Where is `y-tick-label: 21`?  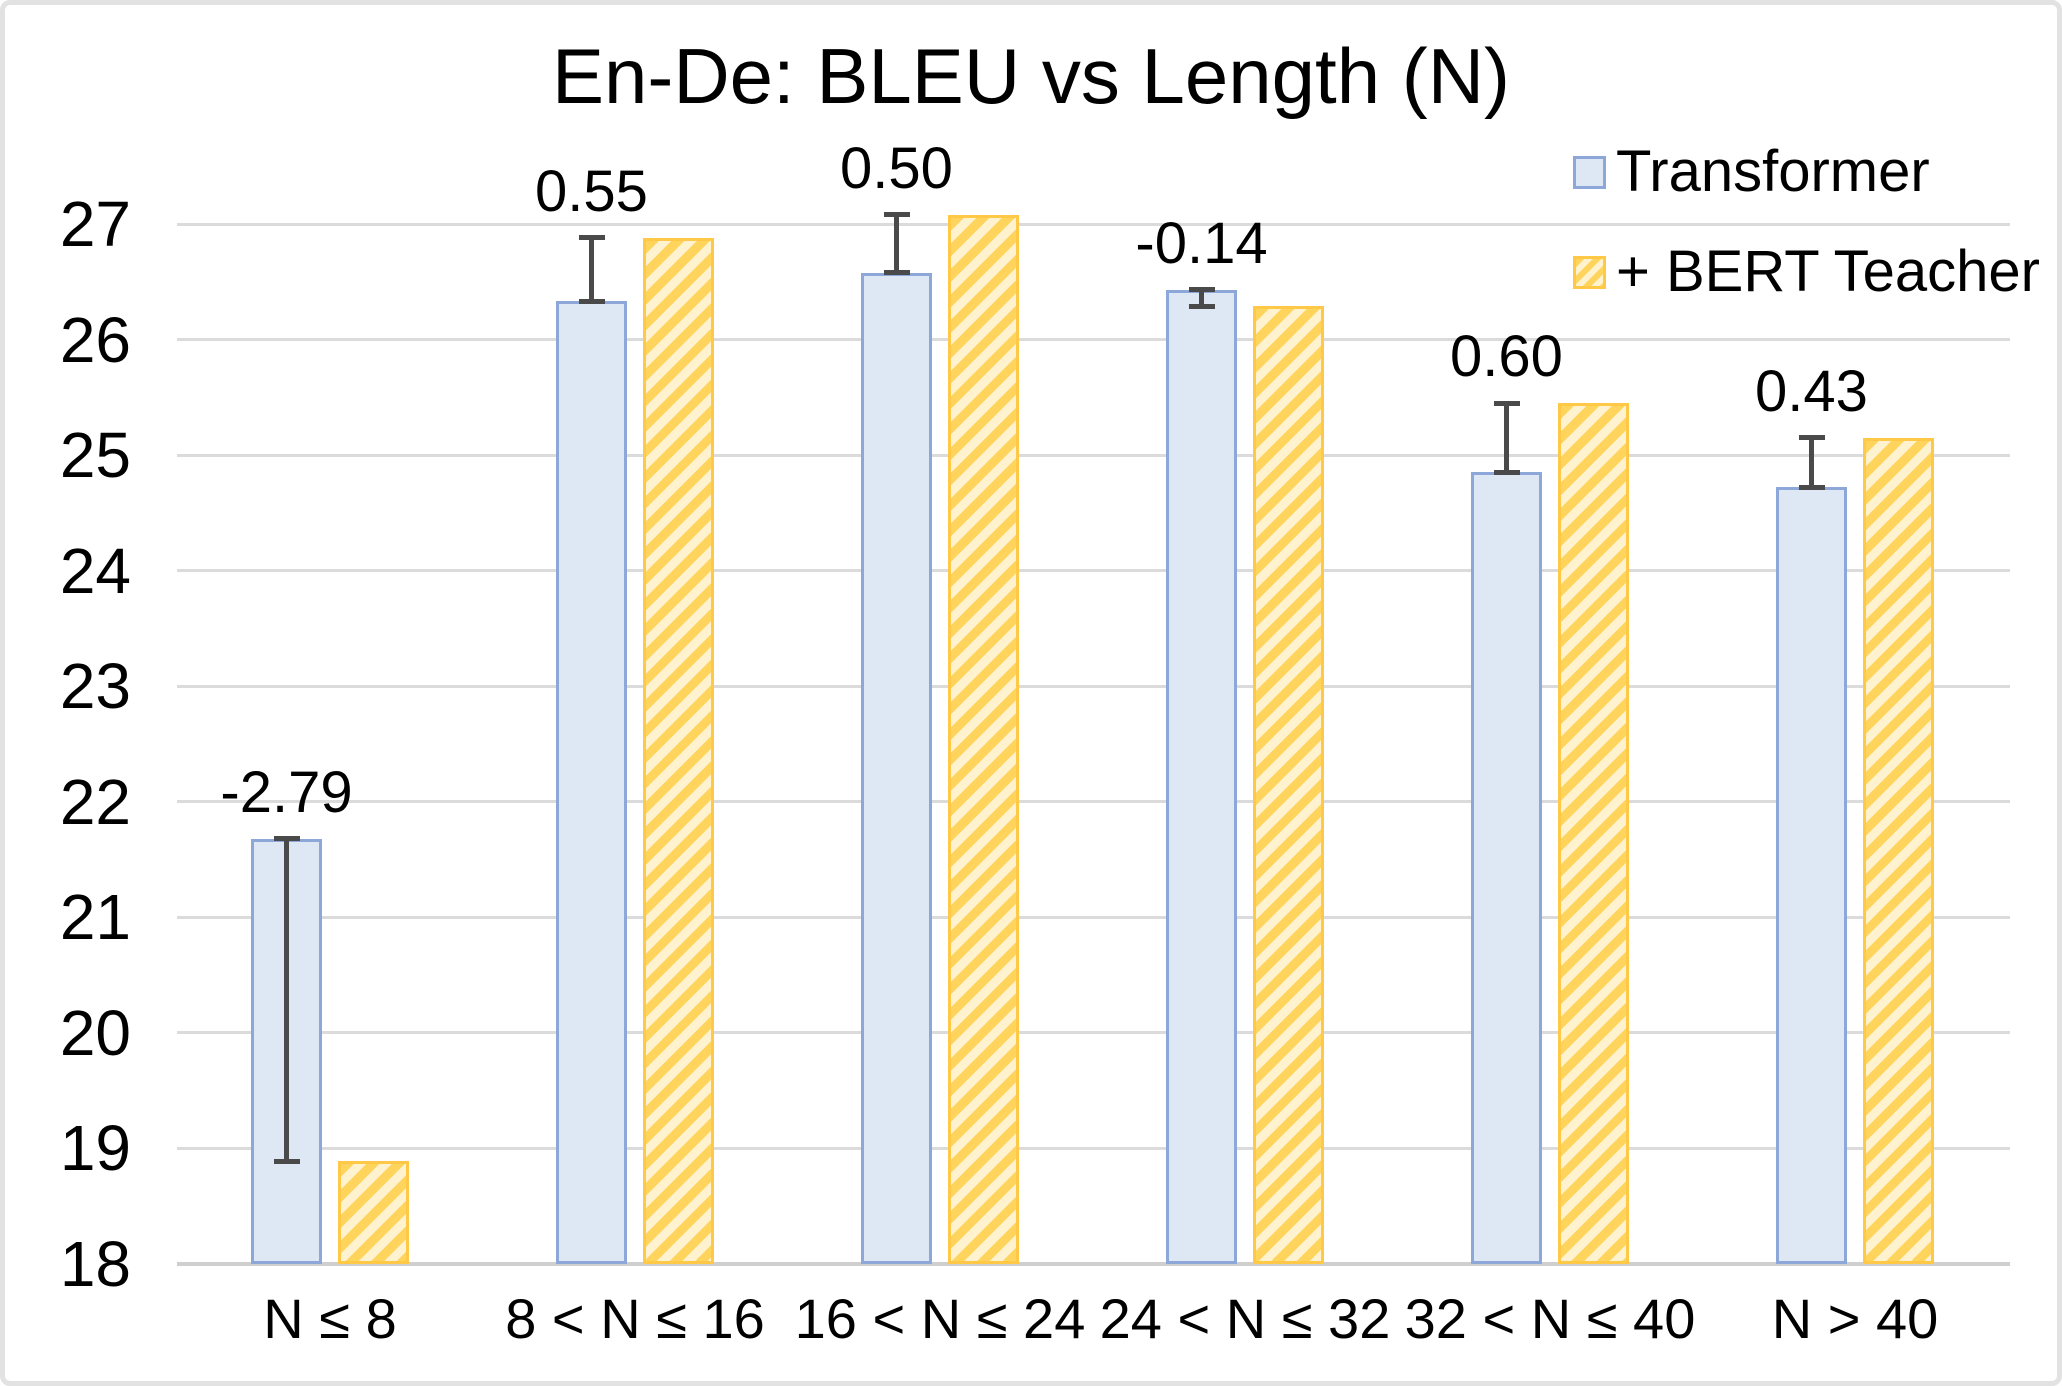 y-tick-label: 21 is located at coordinates (95, 917).